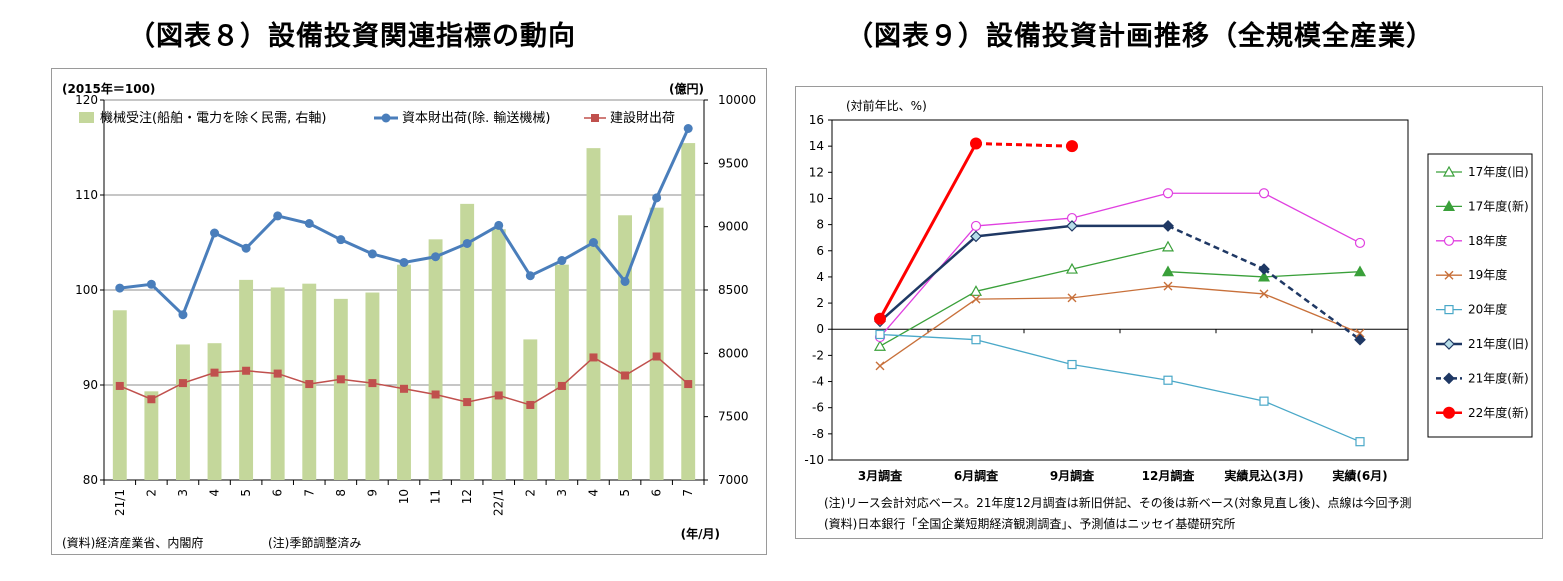  What do you see at coordinates (1029, 523) in the screenshot?
I see `chart9-source: (資料)日本銀行「全国企業短期経済観測調査」、予測値はニッセイ基礎研究所` at bounding box center [1029, 523].